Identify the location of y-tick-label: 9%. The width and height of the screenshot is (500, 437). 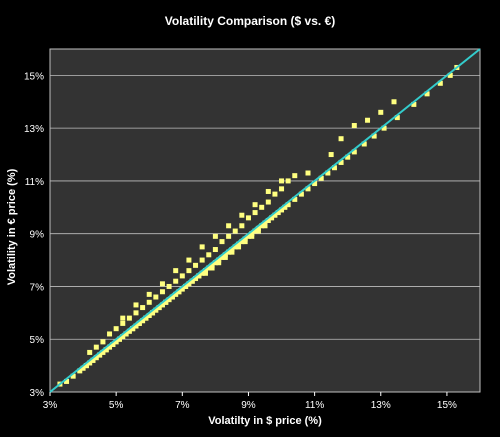
(37, 235).